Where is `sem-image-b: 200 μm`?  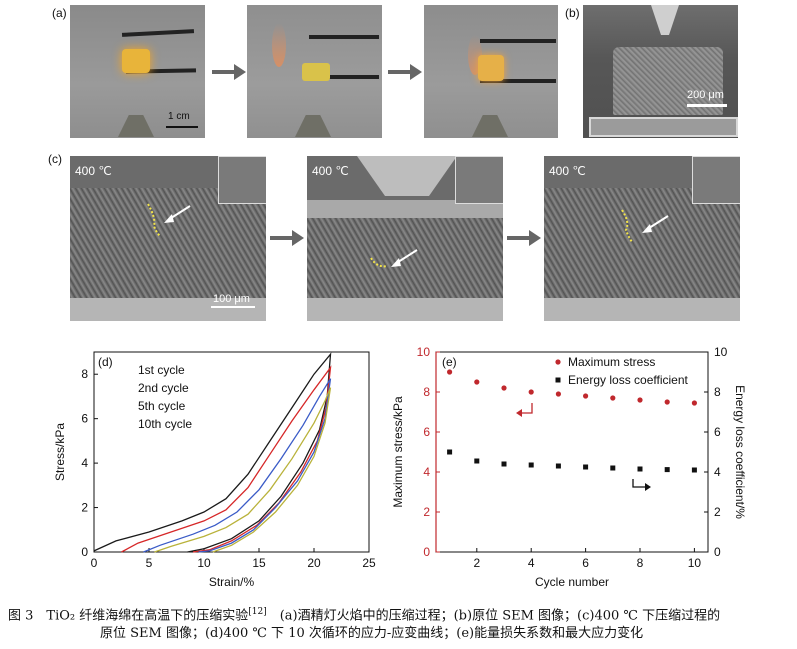
sem-image-b: 200 μm is located at coordinates (660, 71).